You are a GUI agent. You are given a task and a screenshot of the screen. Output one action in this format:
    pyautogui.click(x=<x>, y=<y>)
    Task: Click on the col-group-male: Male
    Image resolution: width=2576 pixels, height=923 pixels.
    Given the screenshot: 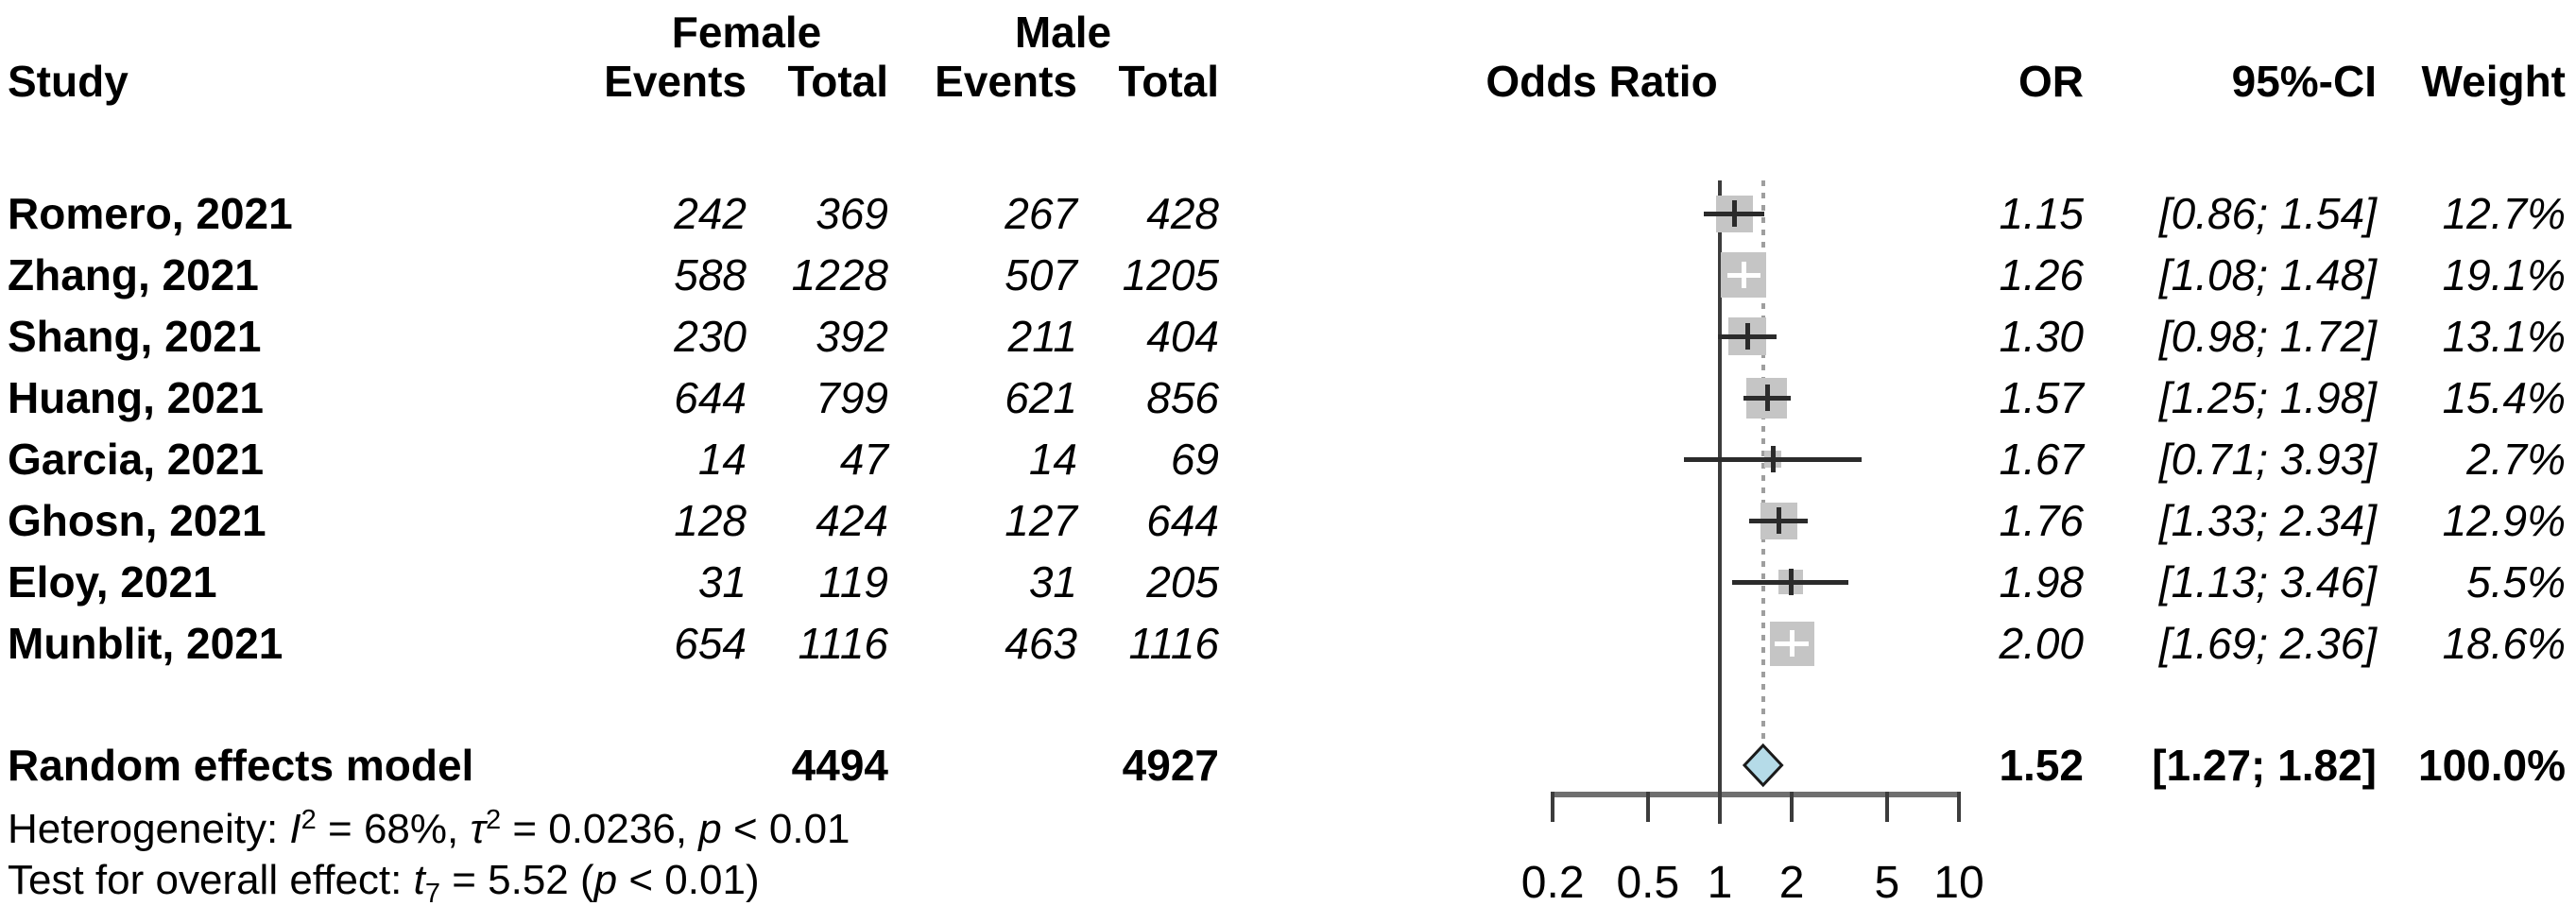 What is the action you would take?
    pyautogui.click(x=1063, y=32)
    